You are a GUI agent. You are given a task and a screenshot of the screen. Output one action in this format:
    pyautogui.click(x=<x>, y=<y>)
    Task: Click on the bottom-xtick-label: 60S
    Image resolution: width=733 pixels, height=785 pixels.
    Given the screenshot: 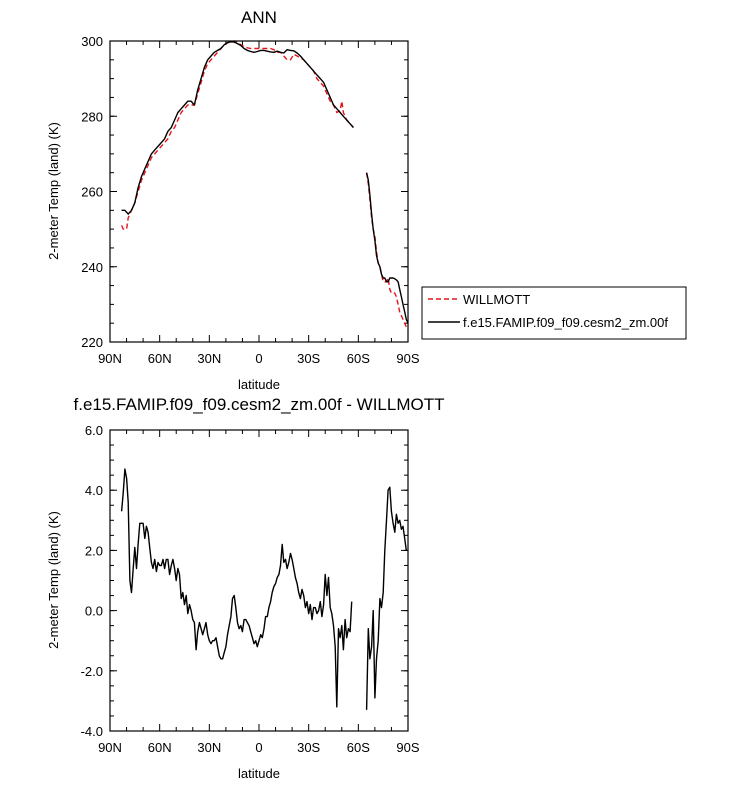 What is the action you would take?
    pyautogui.click(x=358, y=747)
    